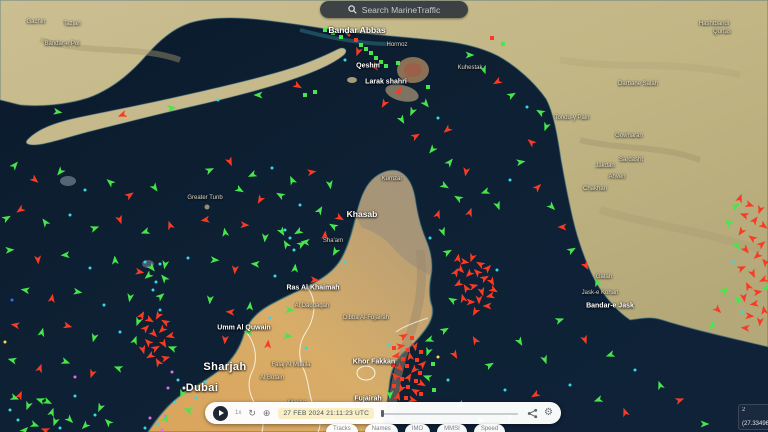  I want to click on gear-icon: ⚙, so click(548, 412).